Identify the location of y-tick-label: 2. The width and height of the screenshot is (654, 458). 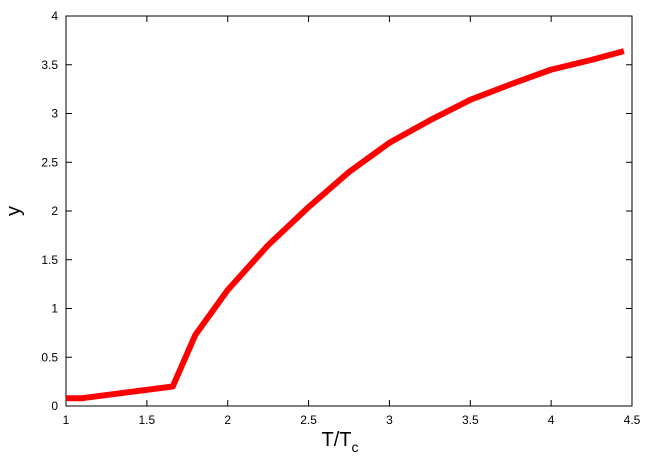
(54, 211).